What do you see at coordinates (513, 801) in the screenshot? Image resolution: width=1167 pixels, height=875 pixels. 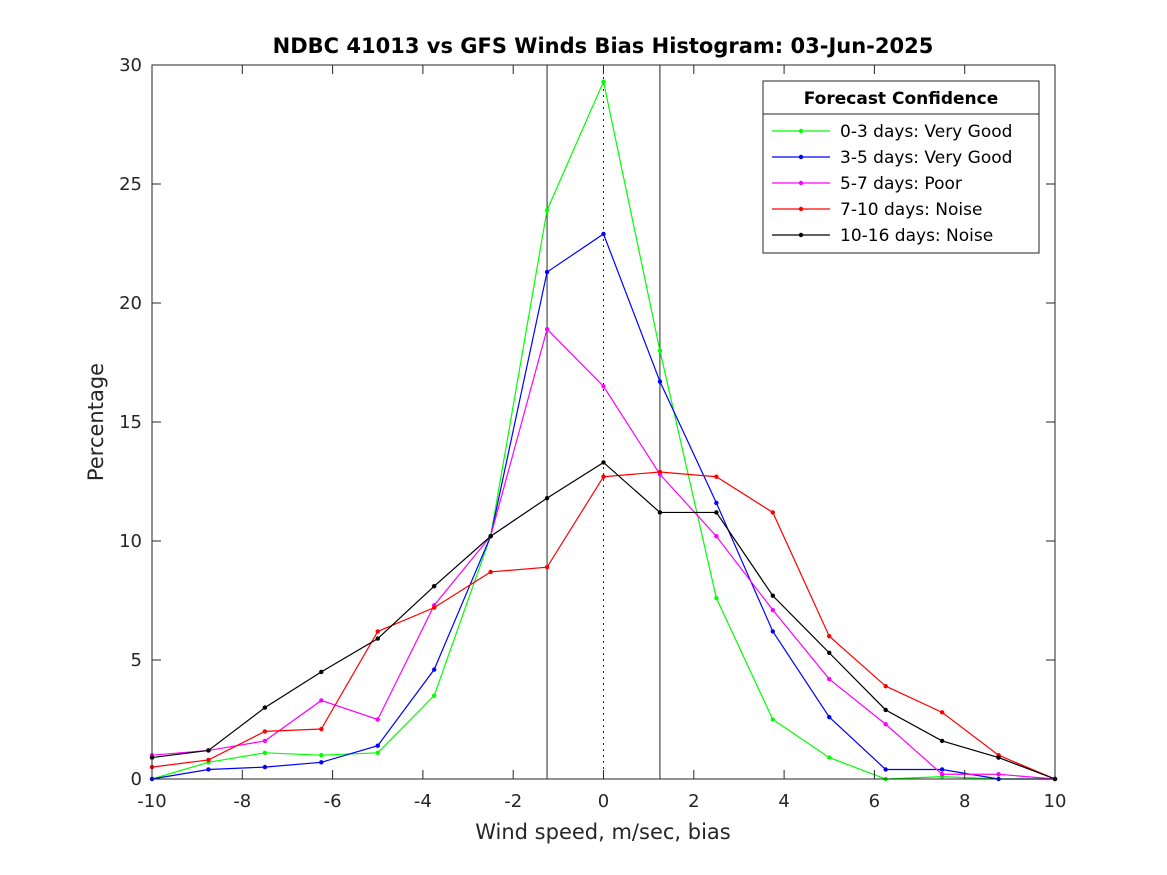 I see `x-tick-label-4: -2` at bounding box center [513, 801].